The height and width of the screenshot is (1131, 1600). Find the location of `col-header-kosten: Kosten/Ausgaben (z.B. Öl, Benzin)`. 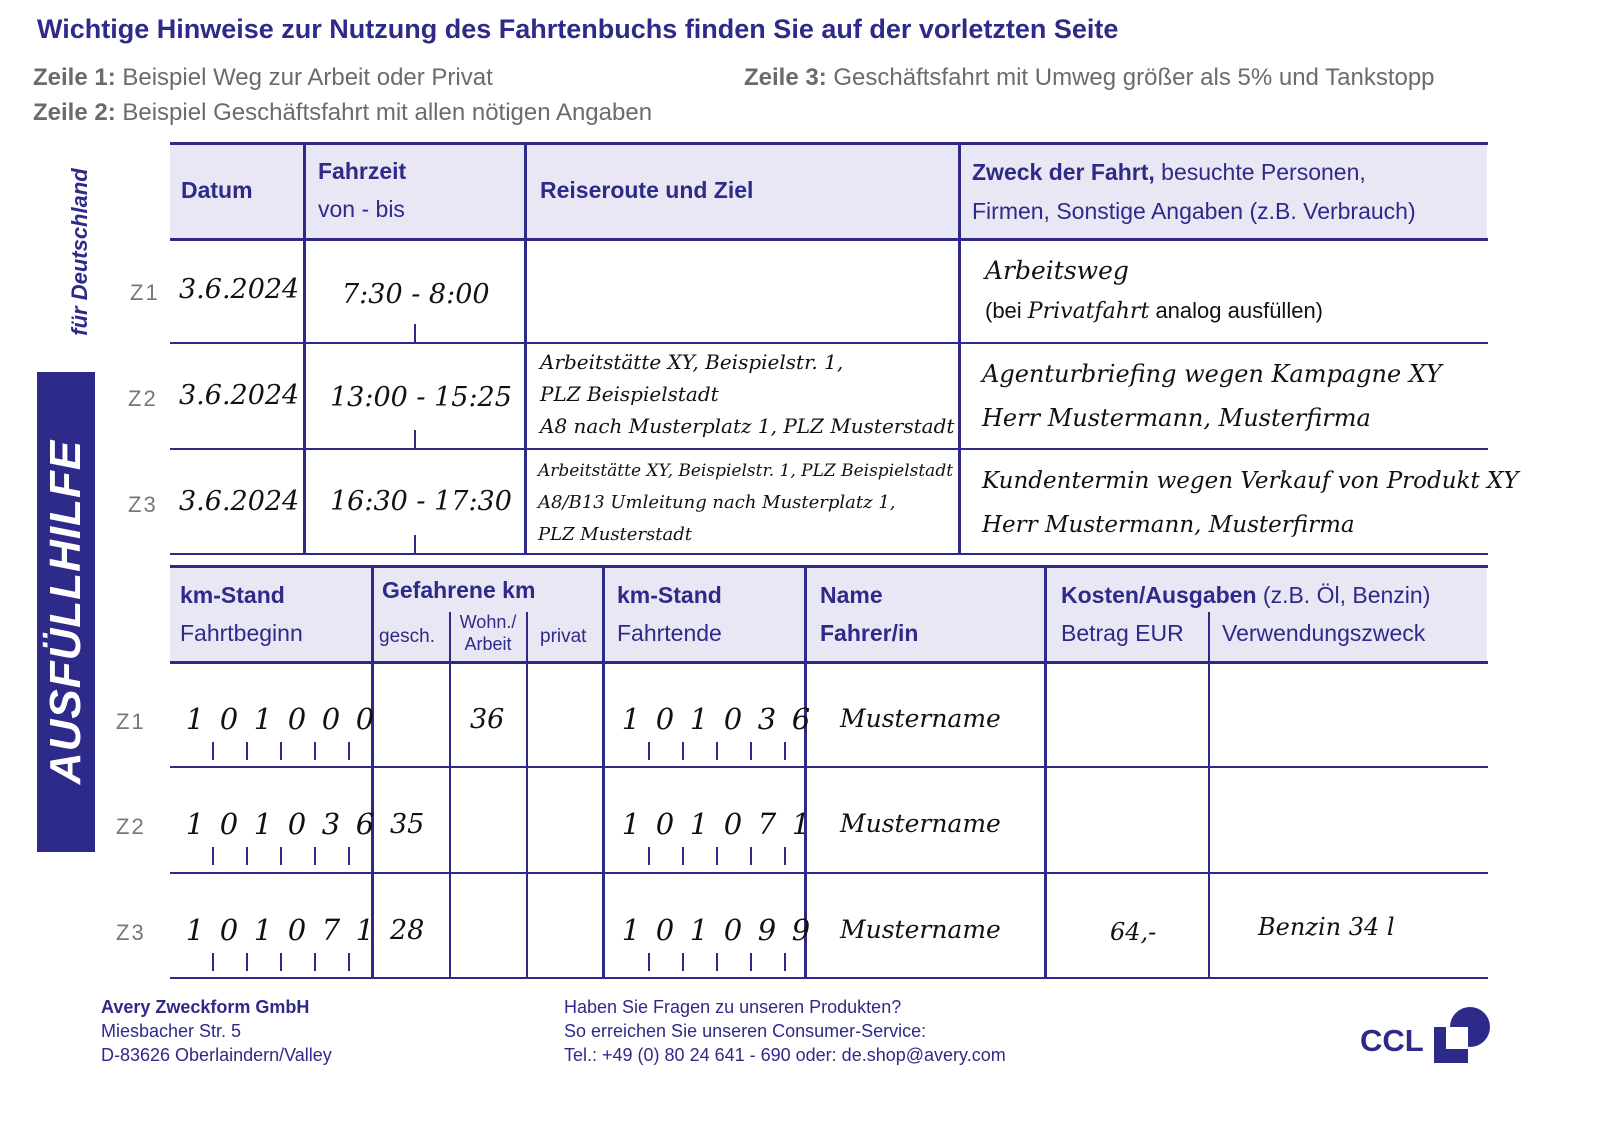

col-header-kosten: Kosten/Ausgaben (z.B. Öl, Benzin) is located at coordinates (1245, 595).